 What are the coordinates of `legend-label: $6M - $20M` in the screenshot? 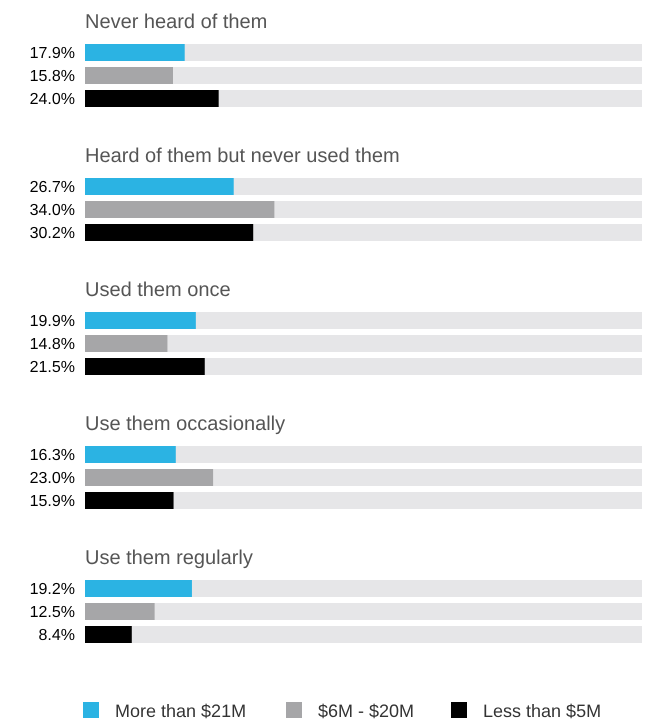 It's located at (366, 711).